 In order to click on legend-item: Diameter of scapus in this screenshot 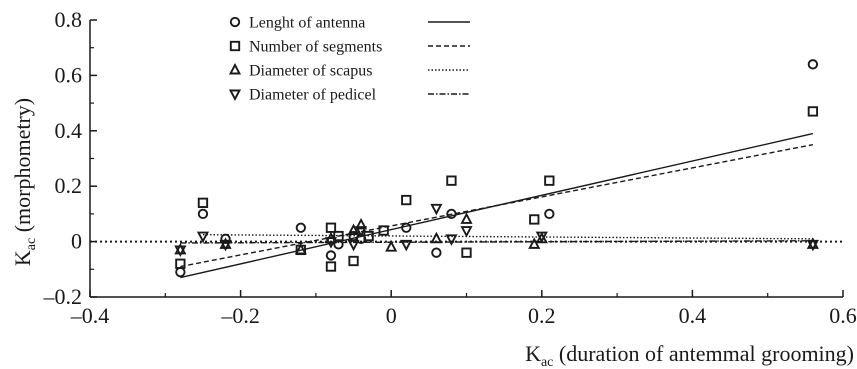, I will do `click(349, 71)`.